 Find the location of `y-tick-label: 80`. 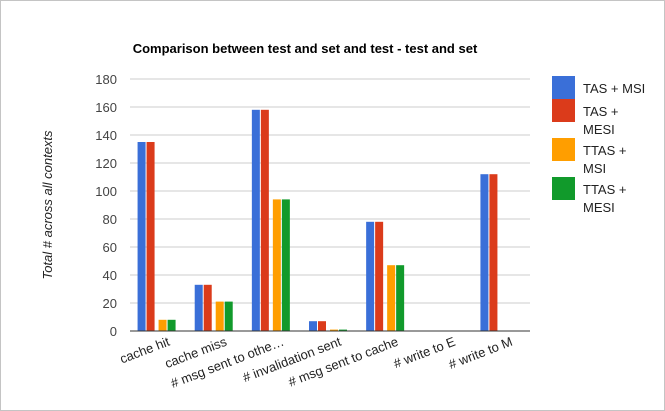

y-tick-label: 80 is located at coordinates (110, 219).